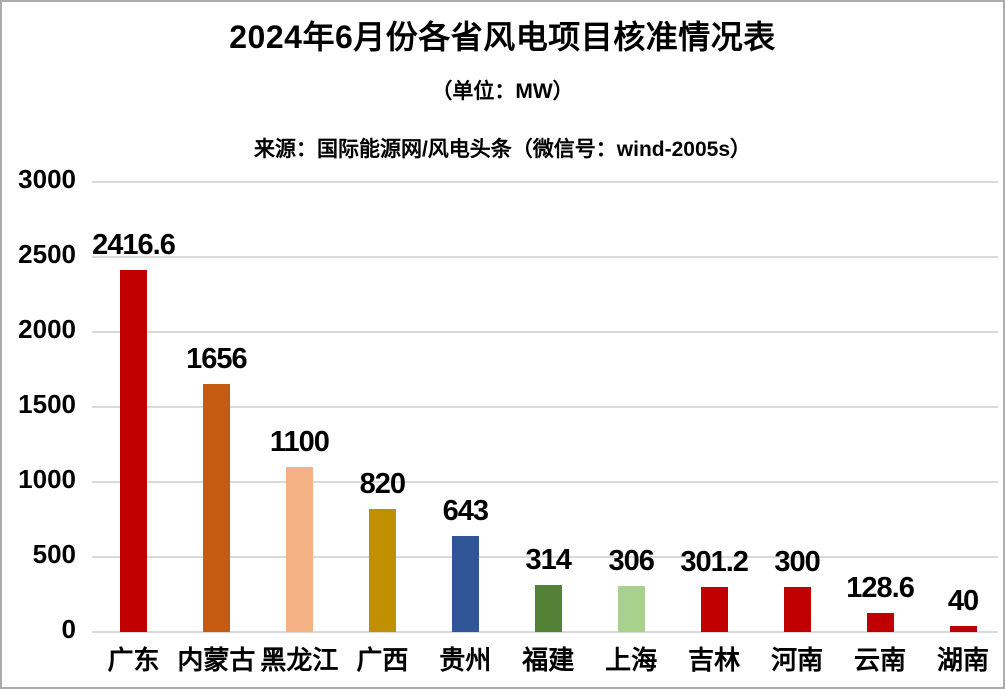  I want to click on bar-value-label: 128.6, so click(880, 587).